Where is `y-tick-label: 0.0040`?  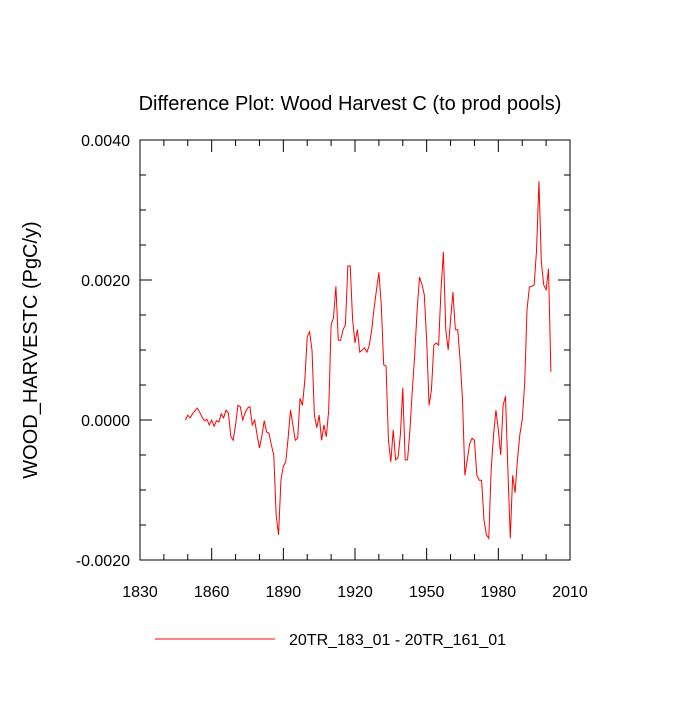 y-tick-label: 0.0040 is located at coordinates (105, 141).